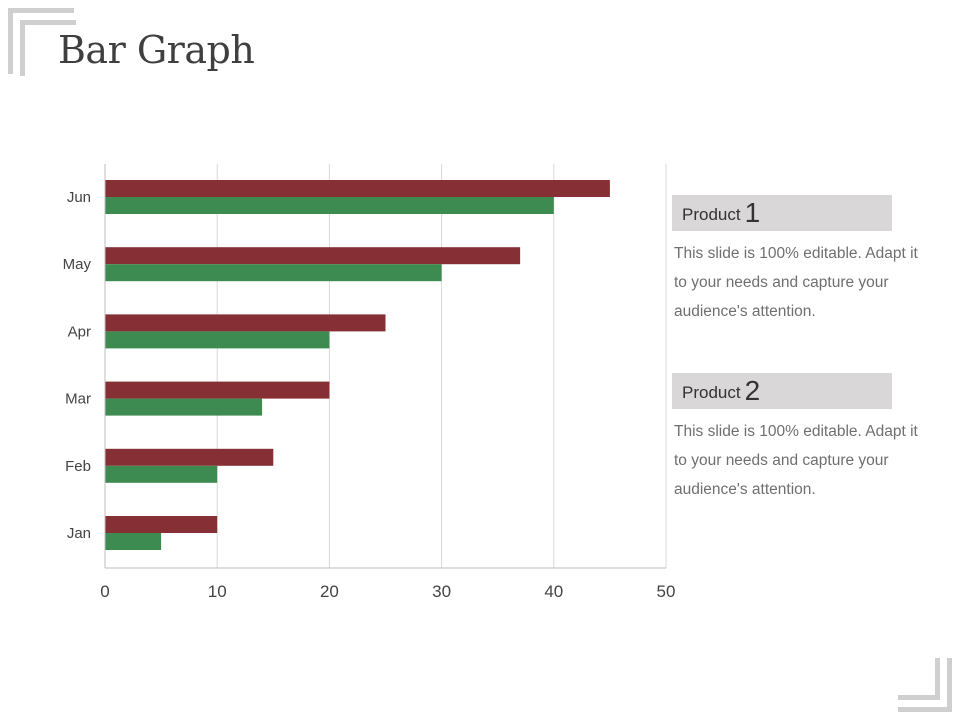  Describe the element at coordinates (217, 591) in the screenshot. I see `x-tick-label: 10` at that location.